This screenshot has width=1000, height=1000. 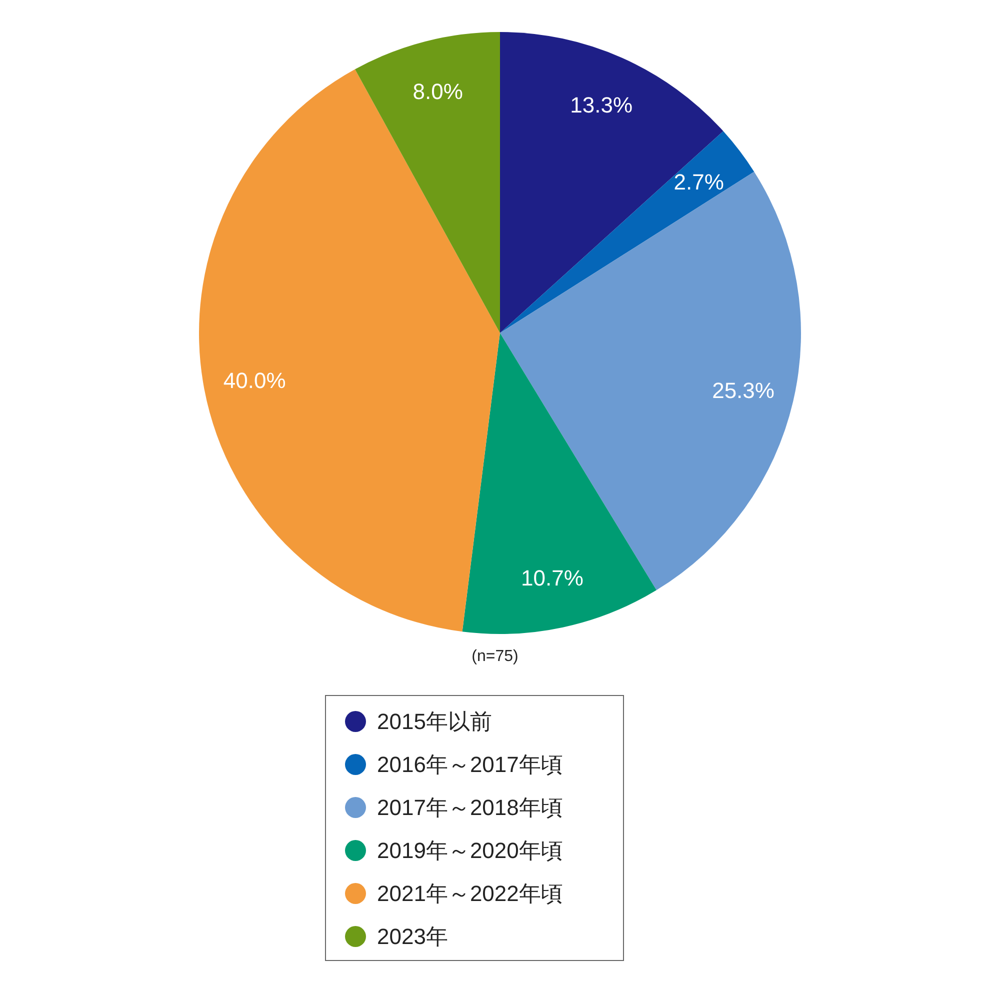 I want to click on legend-label: 2019年～2020年頃, so click(x=470, y=850).